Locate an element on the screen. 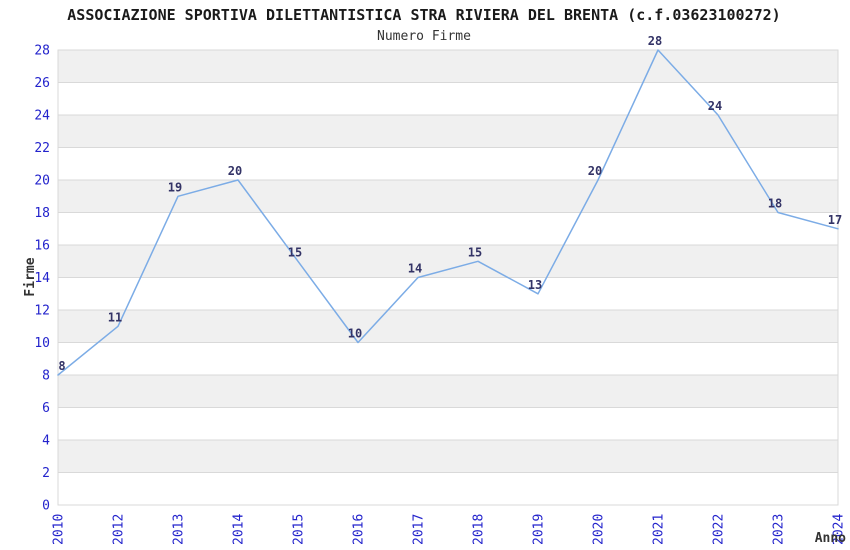 This screenshot has width=850, height=550. x-tick-label: 2019 is located at coordinates (539, 529).